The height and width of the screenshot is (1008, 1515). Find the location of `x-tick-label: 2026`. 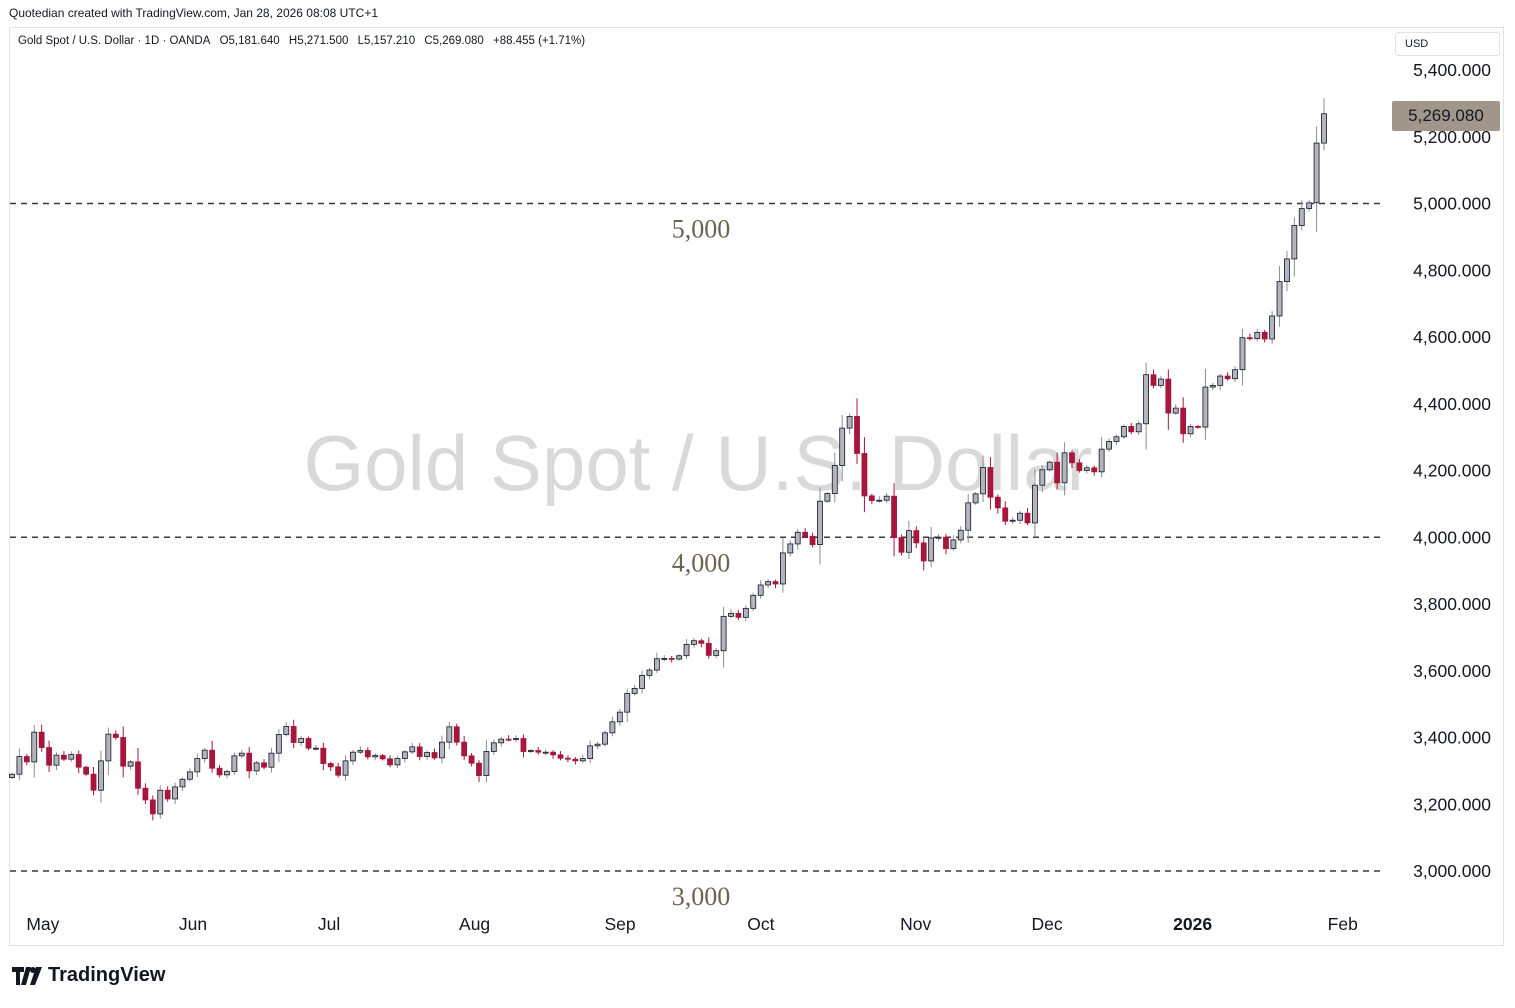

x-tick-label: 2026 is located at coordinates (1192, 924).